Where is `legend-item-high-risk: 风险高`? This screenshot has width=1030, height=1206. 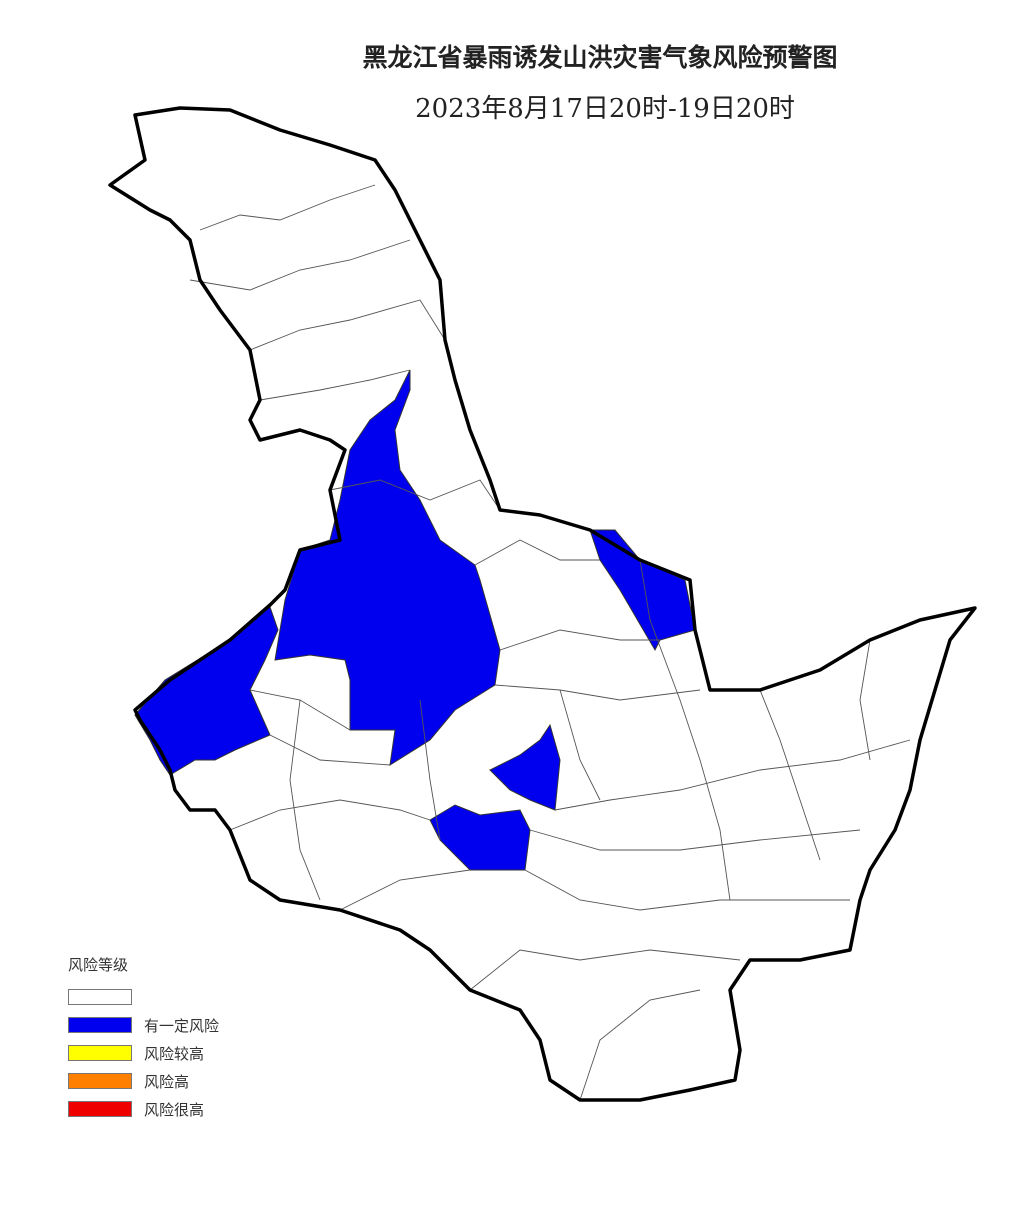 legend-item-high-risk: 风险高 is located at coordinates (143, 1081).